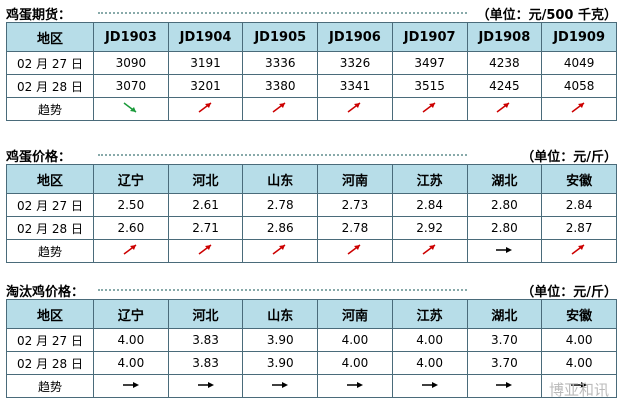  I want to click on header-cell: JD1907, so click(429, 37).